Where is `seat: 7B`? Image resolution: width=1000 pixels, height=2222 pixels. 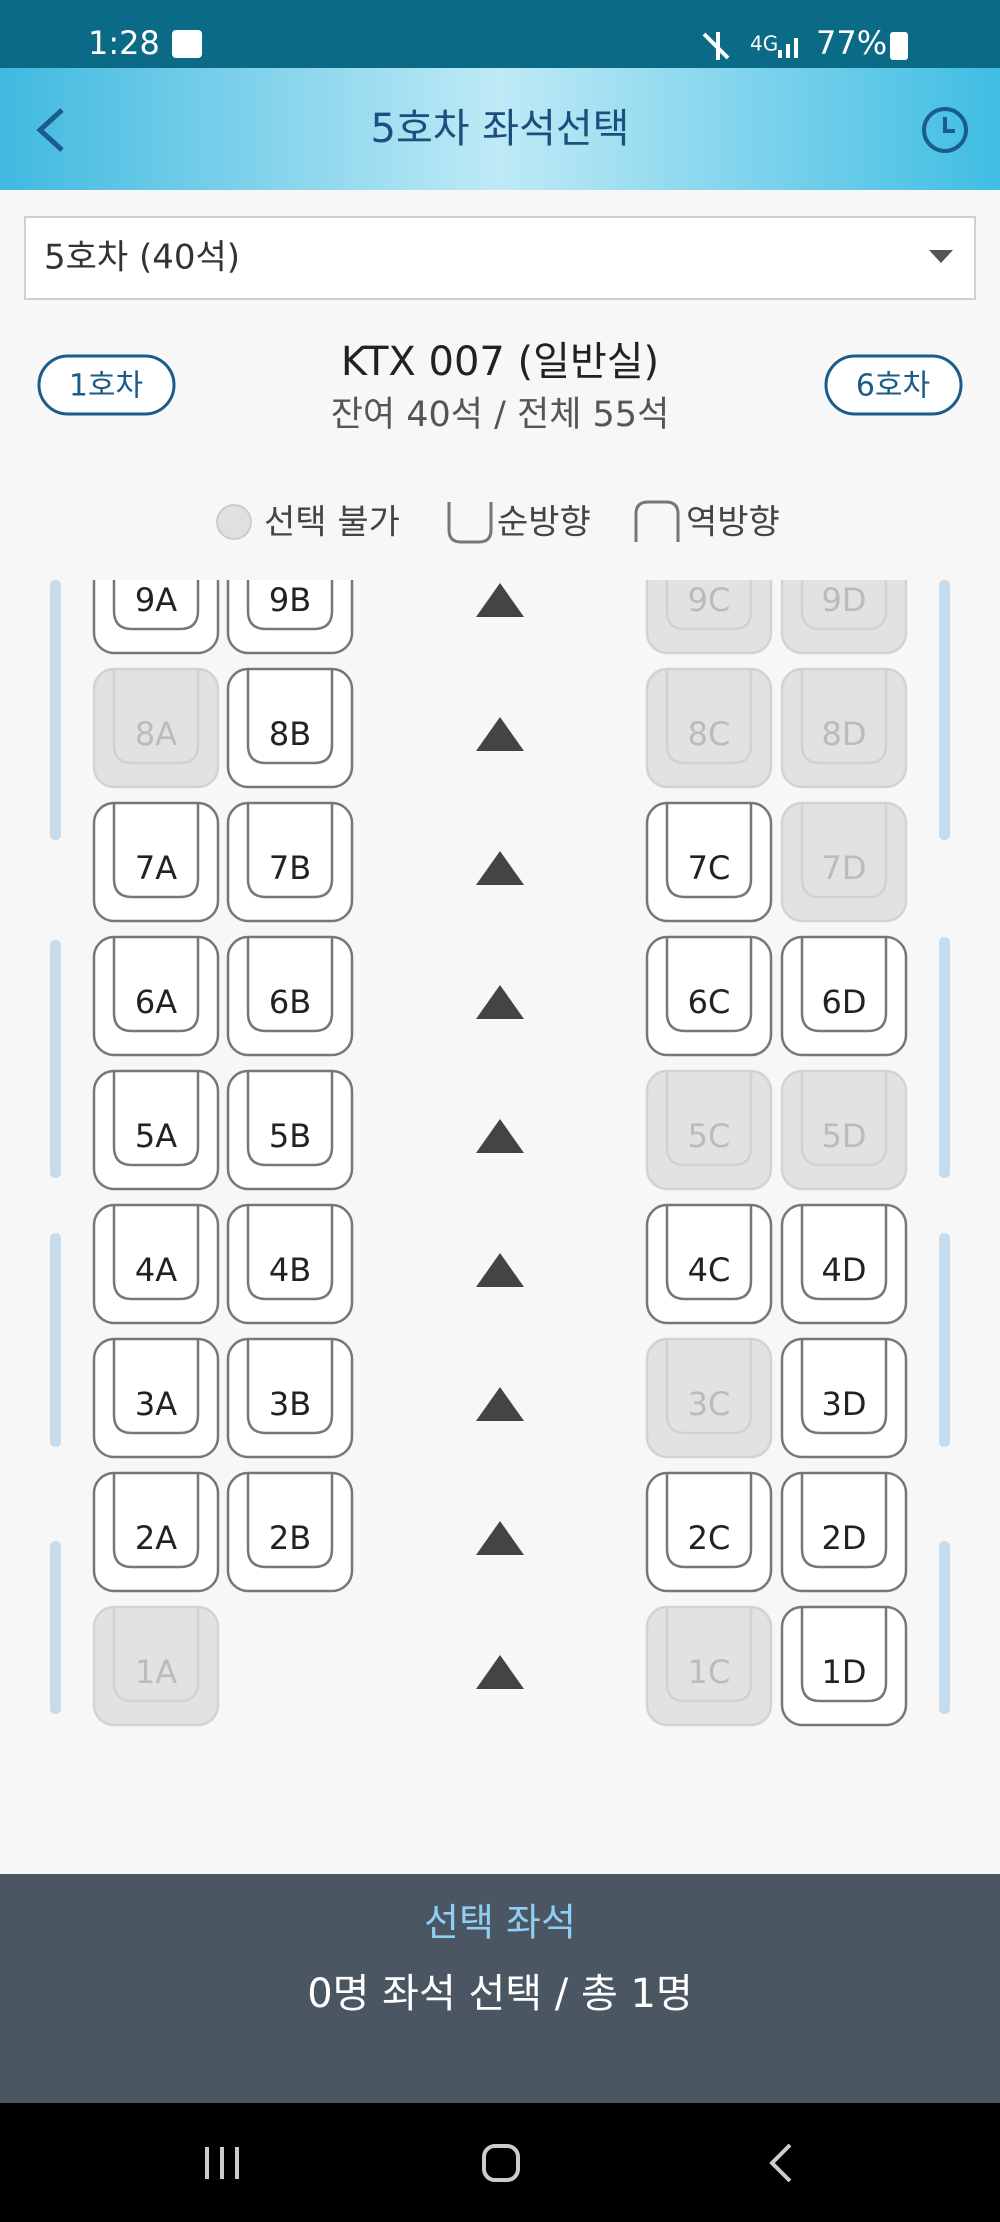 seat: 7B is located at coordinates (290, 862).